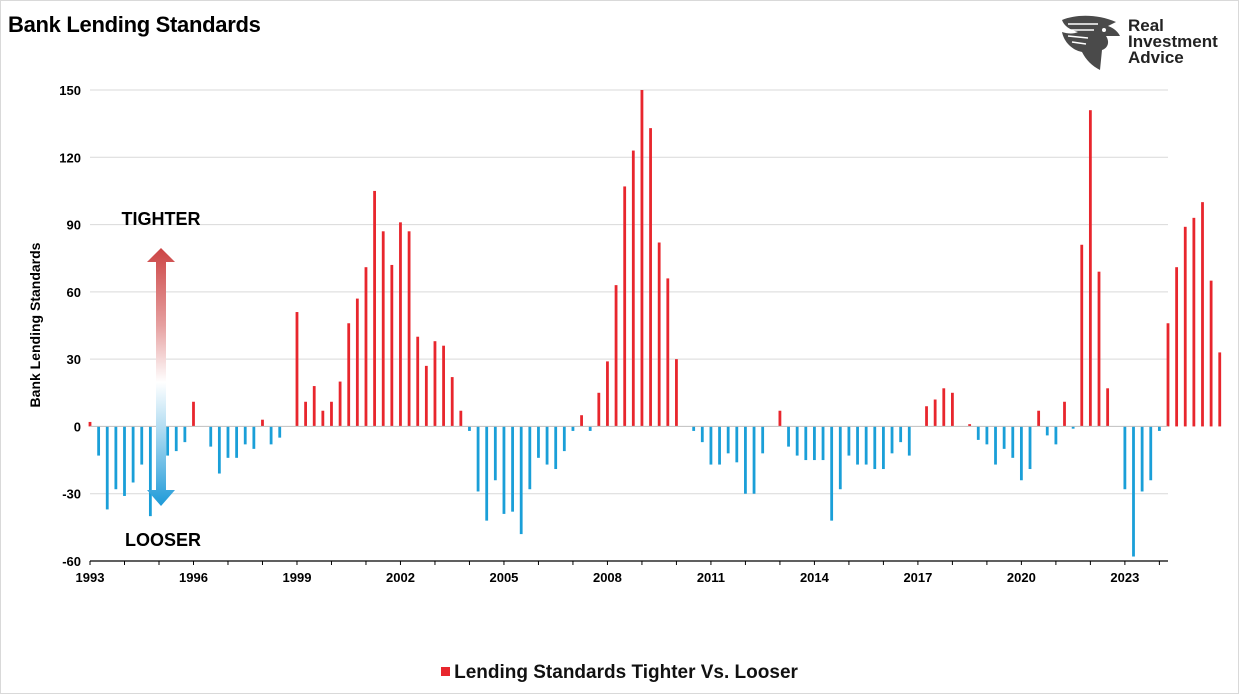 The image size is (1239, 694). I want to click on brand-logo-text: Real Investment Advice, so click(1173, 42).